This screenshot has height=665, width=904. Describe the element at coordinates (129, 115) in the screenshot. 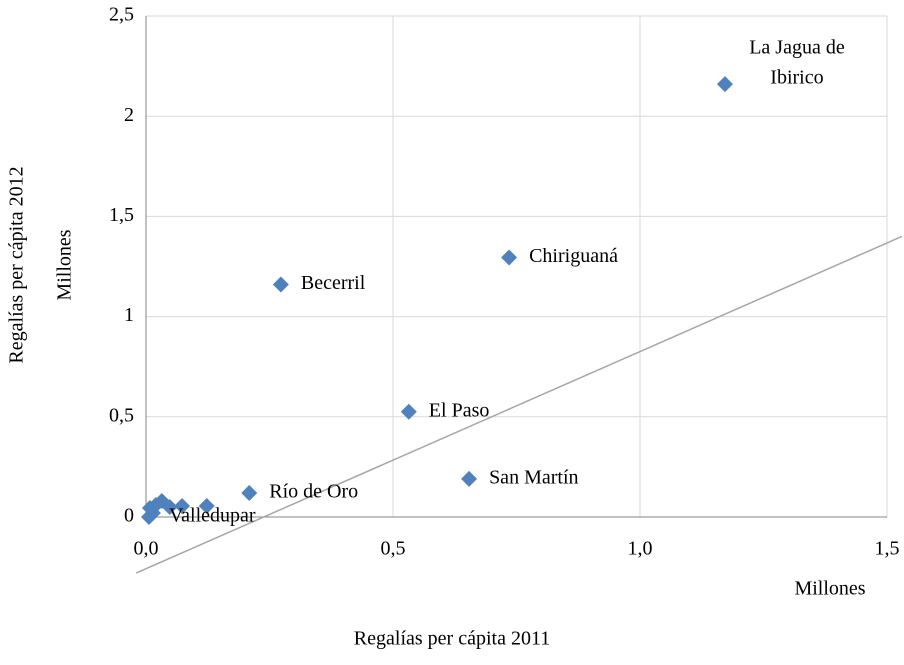

I see `y-tick-label: 2` at that location.